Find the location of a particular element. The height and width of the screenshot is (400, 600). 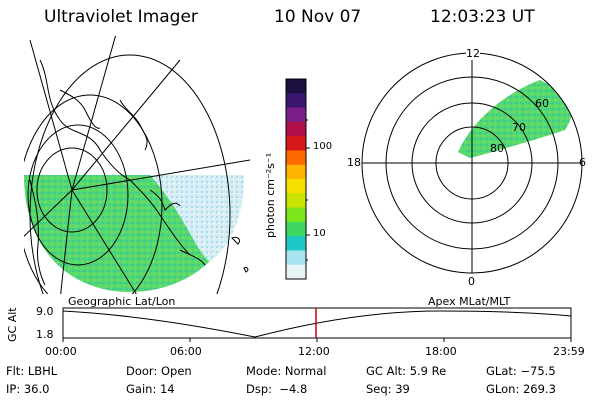

colorbar-tick-10: 10 is located at coordinates (319, 233).